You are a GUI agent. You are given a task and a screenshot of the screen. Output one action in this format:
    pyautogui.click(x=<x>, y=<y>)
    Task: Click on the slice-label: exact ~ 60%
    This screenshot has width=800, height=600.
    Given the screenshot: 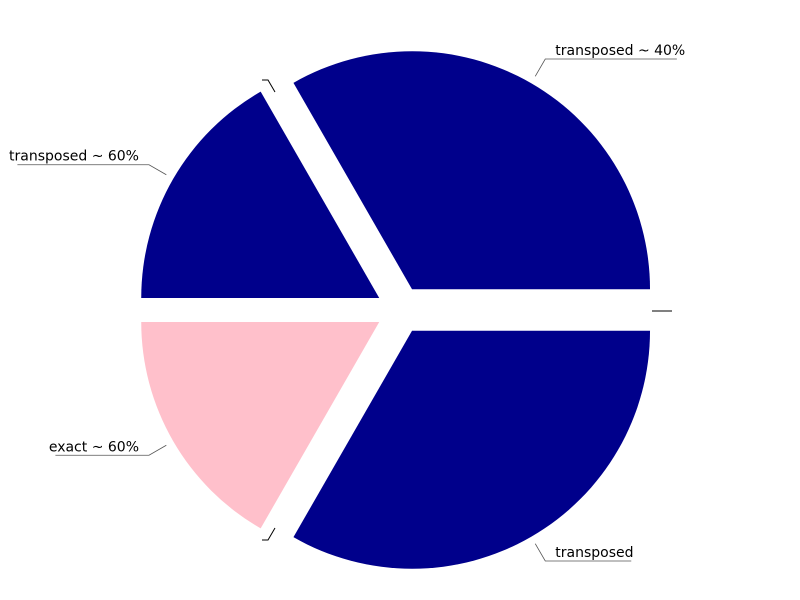 What is the action you would take?
    pyautogui.click(x=94, y=447)
    